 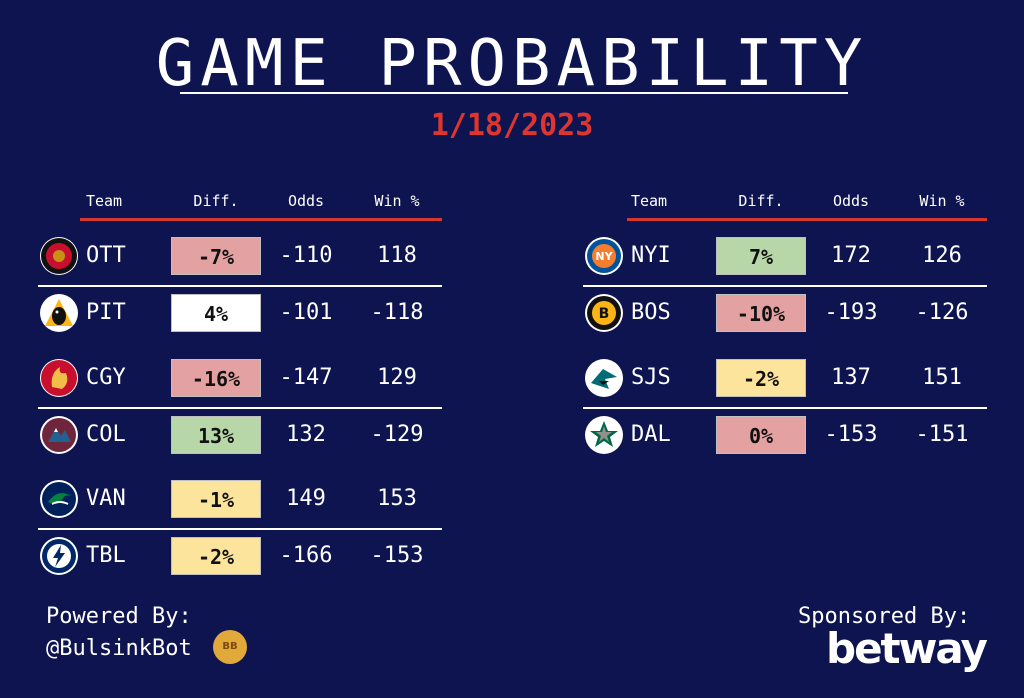 I want to click on diff-value: 13%, so click(x=216, y=435).